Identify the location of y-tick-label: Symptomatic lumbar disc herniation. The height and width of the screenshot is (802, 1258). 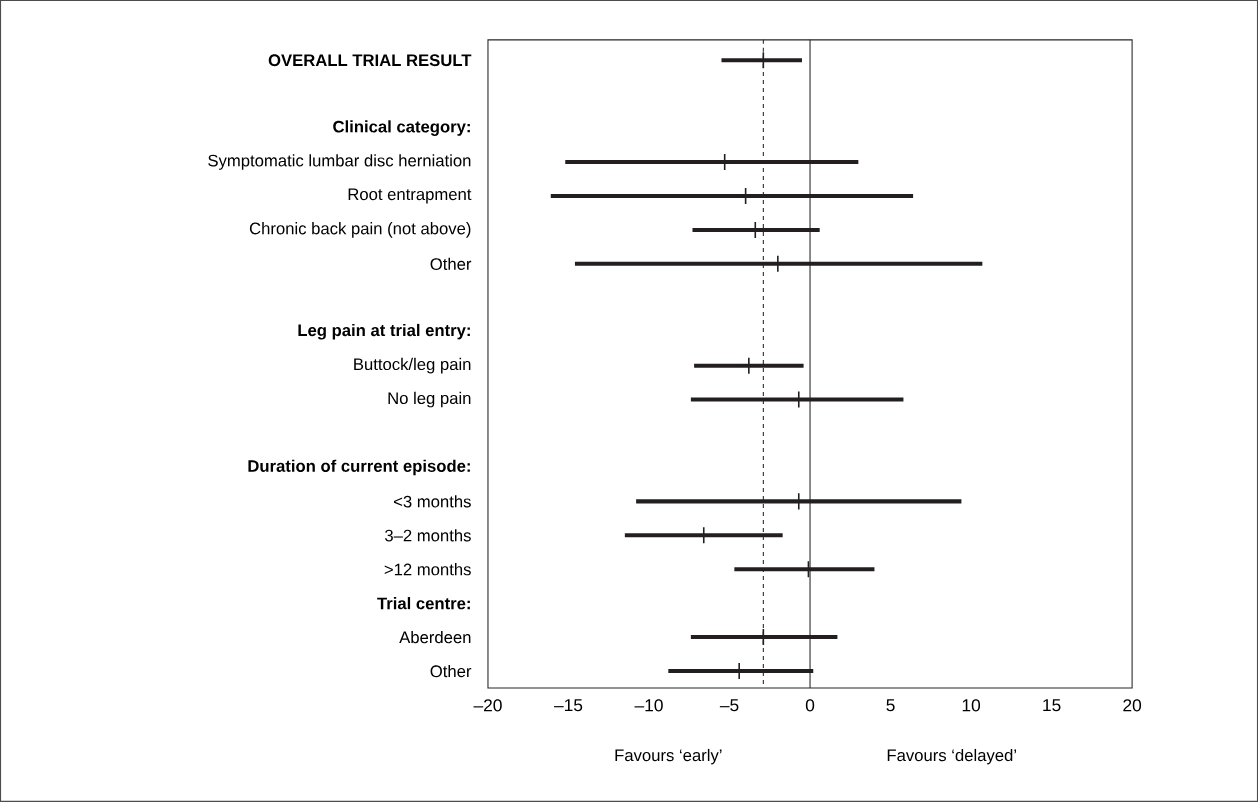
(339, 162).